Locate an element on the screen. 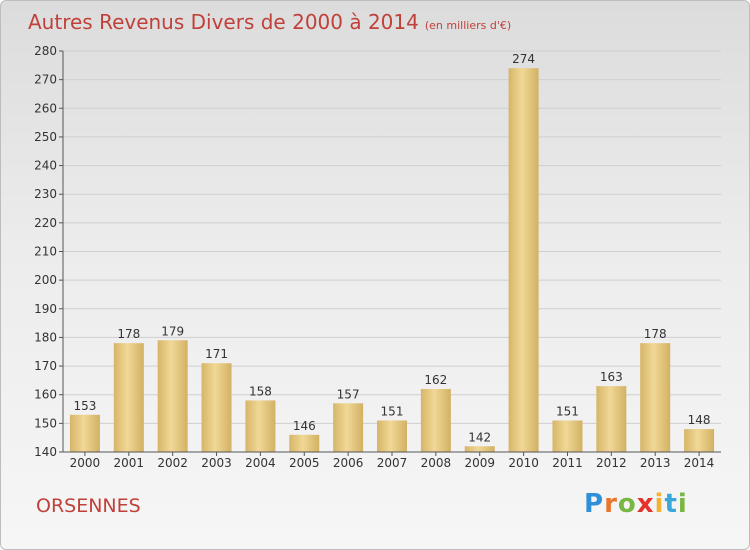 The height and width of the screenshot is (550, 750). bar-value-label: 148 is located at coordinates (699, 420).